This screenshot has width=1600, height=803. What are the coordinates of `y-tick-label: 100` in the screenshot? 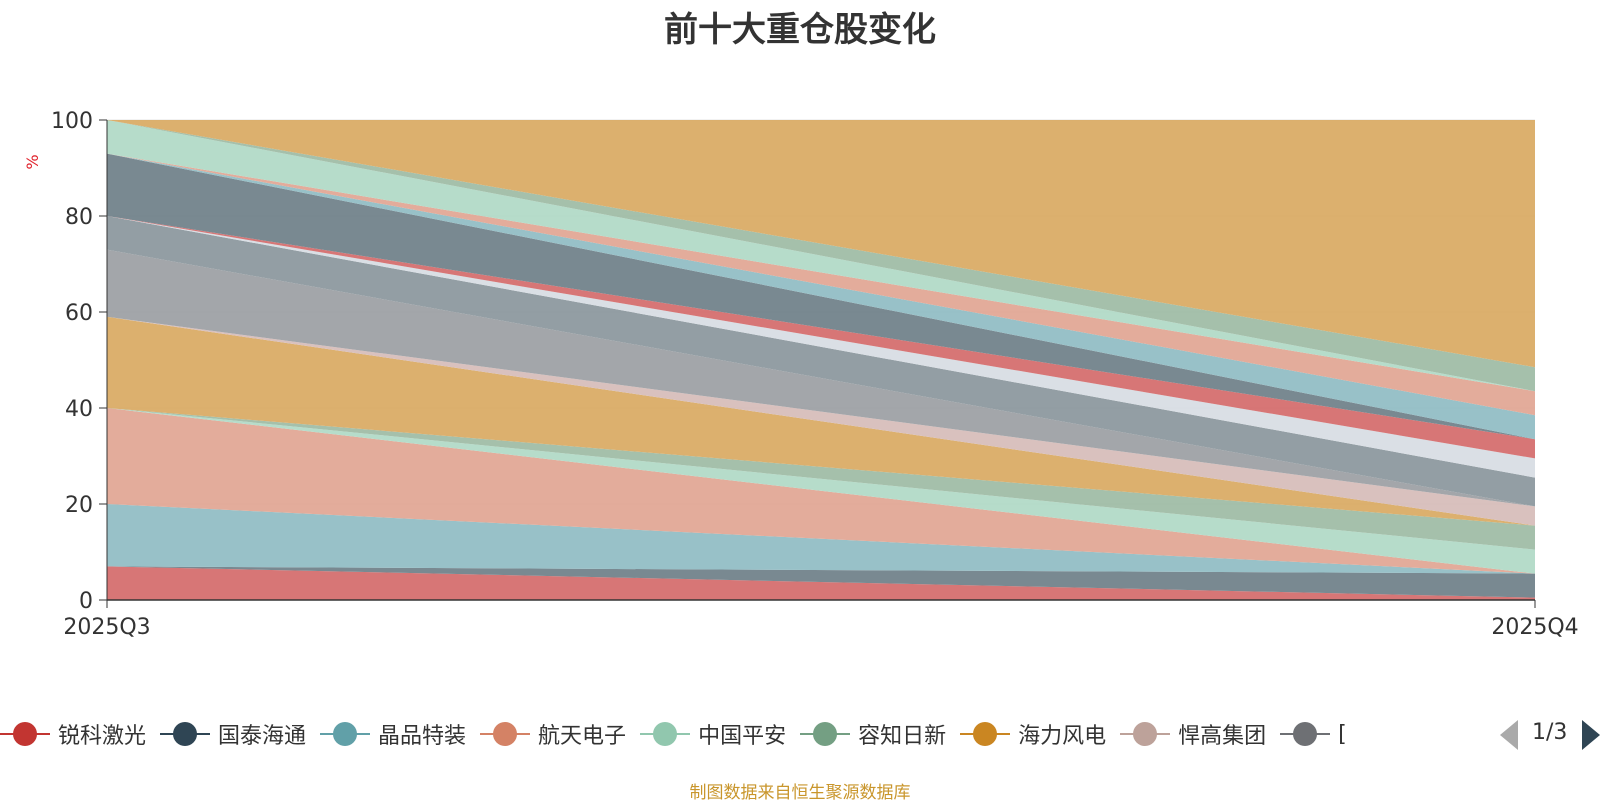 It's located at (72, 121).